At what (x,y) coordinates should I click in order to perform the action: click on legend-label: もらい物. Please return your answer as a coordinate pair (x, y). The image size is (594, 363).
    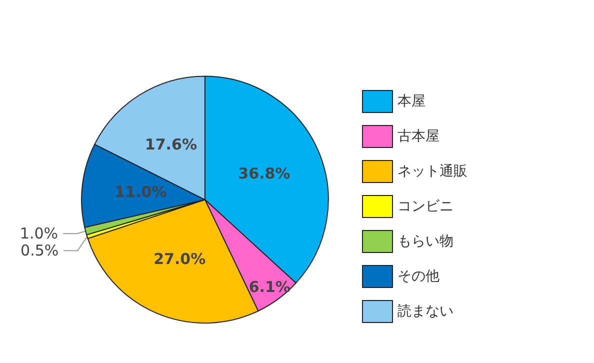
    Looking at the image, I should click on (426, 242).